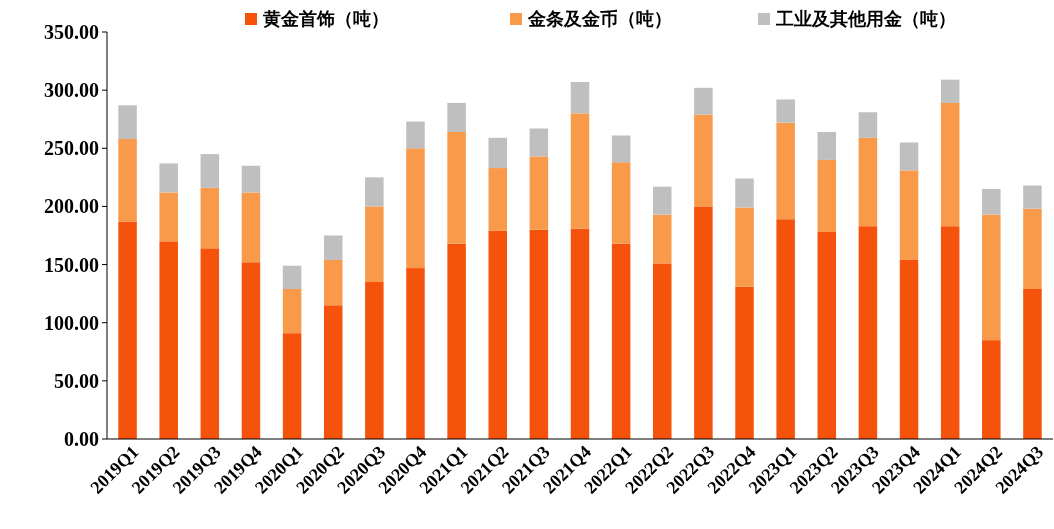 The image size is (1054, 529). What do you see at coordinates (71, 32) in the screenshot?
I see `y-tick-label: 350.00` at bounding box center [71, 32].